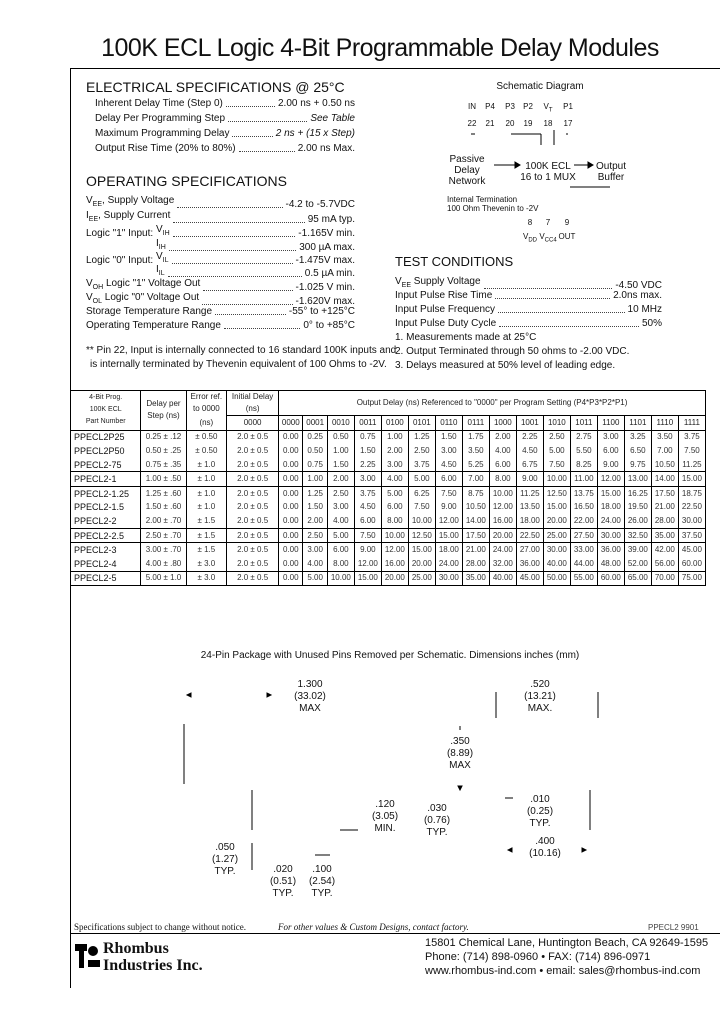 This screenshot has width=720, height=1012. What do you see at coordinates (664, 549) in the screenshot?
I see `output-delay-value: 42.00` at bounding box center [664, 549].